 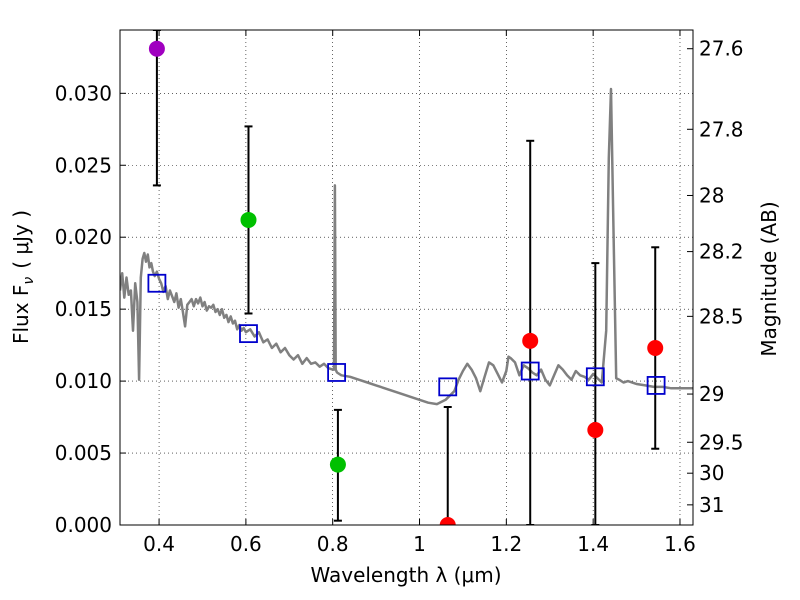 I want to click on y-tick-label: 0.005, so click(x=83, y=453).